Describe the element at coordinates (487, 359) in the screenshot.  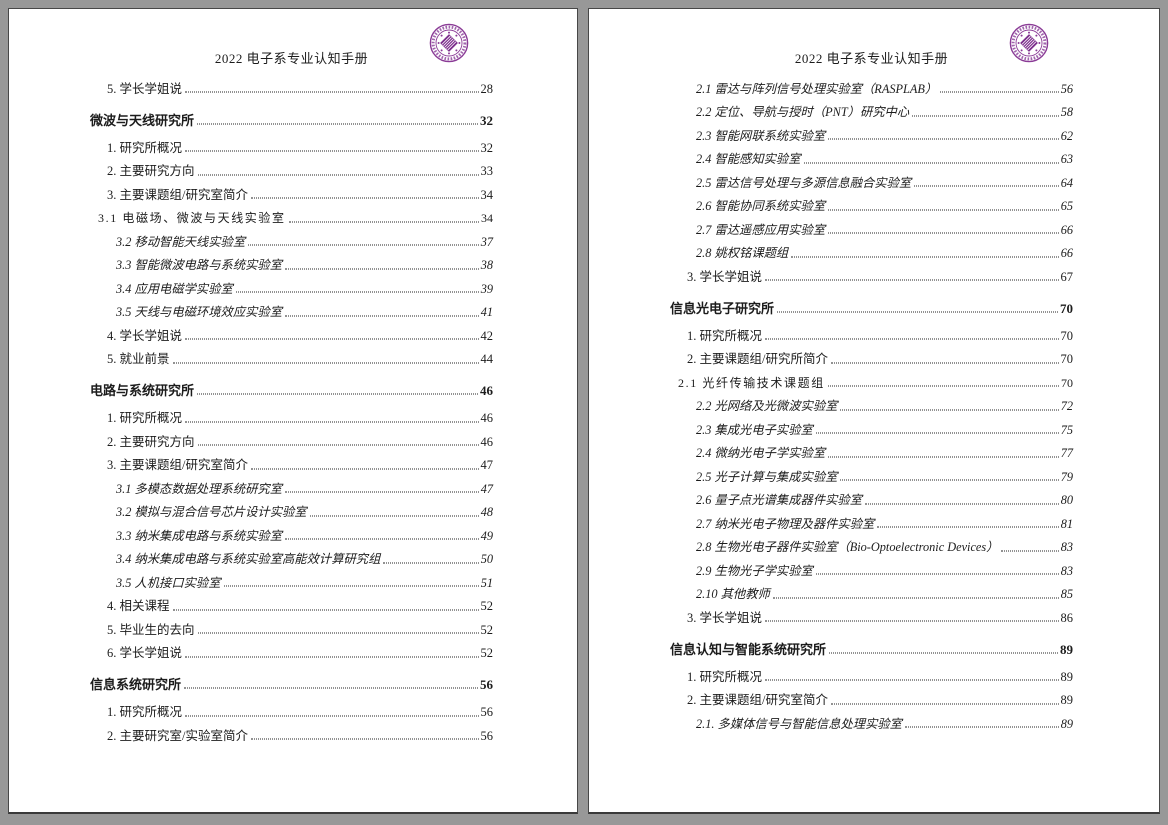
I see `toc-entry-page-number: 44` at that location.